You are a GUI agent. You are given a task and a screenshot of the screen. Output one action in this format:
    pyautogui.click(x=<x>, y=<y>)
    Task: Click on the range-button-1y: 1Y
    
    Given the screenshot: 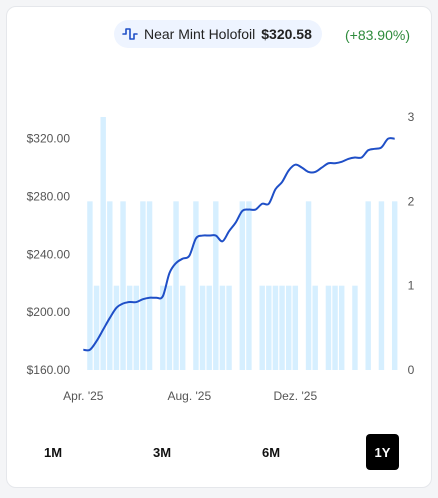 What is the action you would take?
    pyautogui.click(x=382, y=452)
    